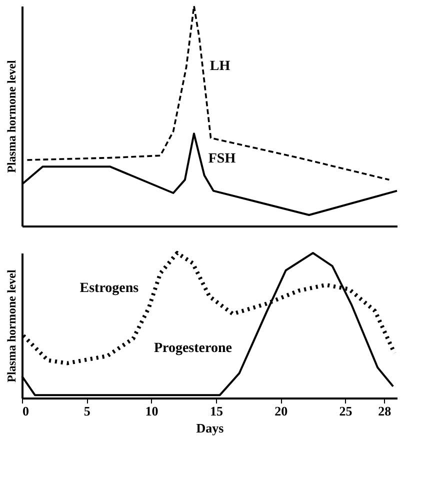  What do you see at coordinates (346, 411) in the screenshot?
I see `x-tick-label: 25` at bounding box center [346, 411].